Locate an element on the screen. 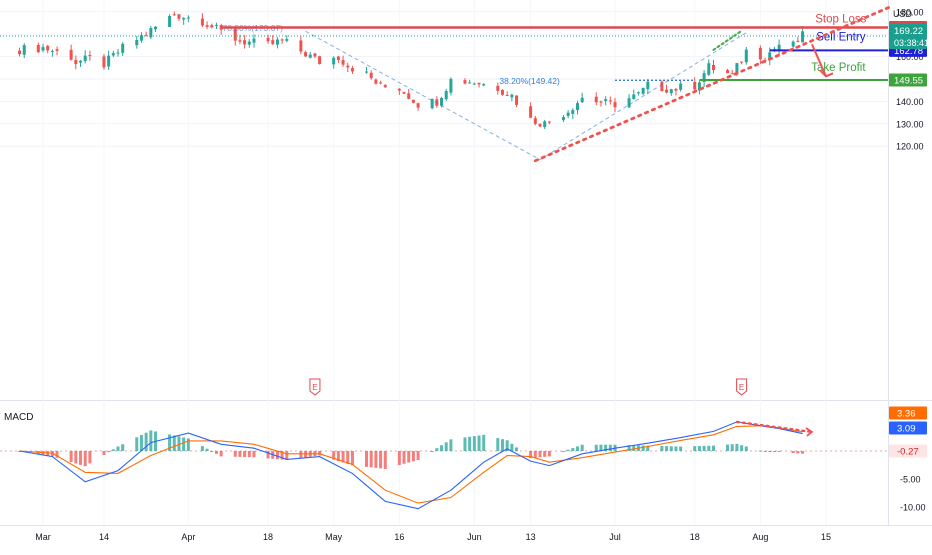  fib-extension-line is located at coordinates (643, 96).